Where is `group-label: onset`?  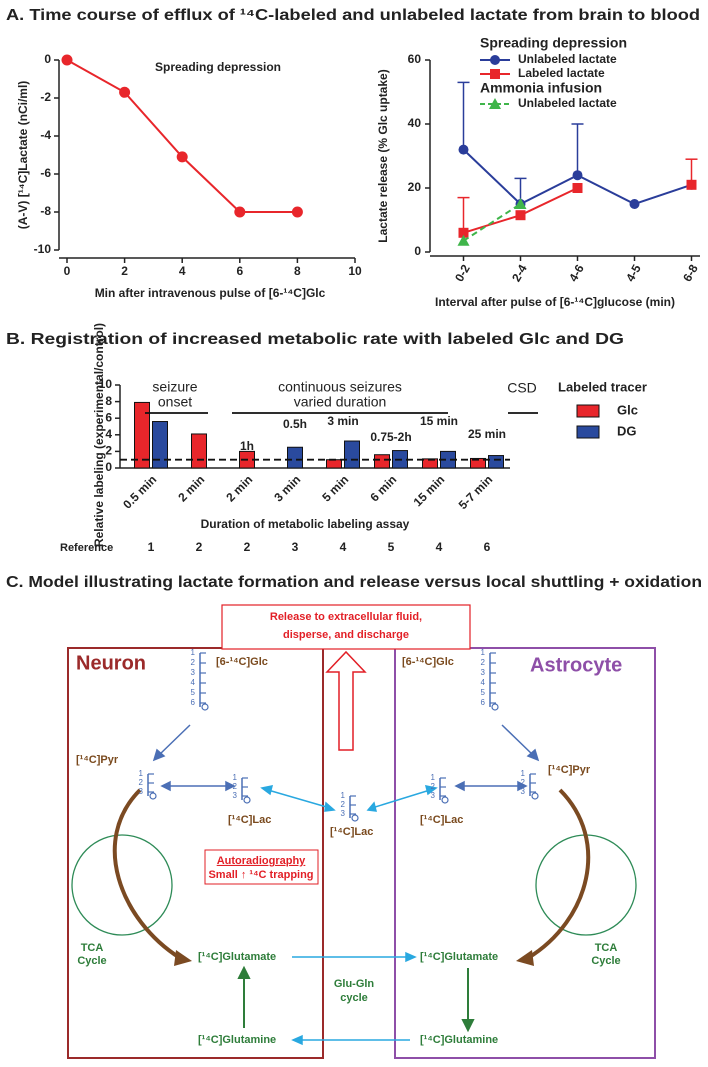 group-label: onset is located at coordinates (175, 402).